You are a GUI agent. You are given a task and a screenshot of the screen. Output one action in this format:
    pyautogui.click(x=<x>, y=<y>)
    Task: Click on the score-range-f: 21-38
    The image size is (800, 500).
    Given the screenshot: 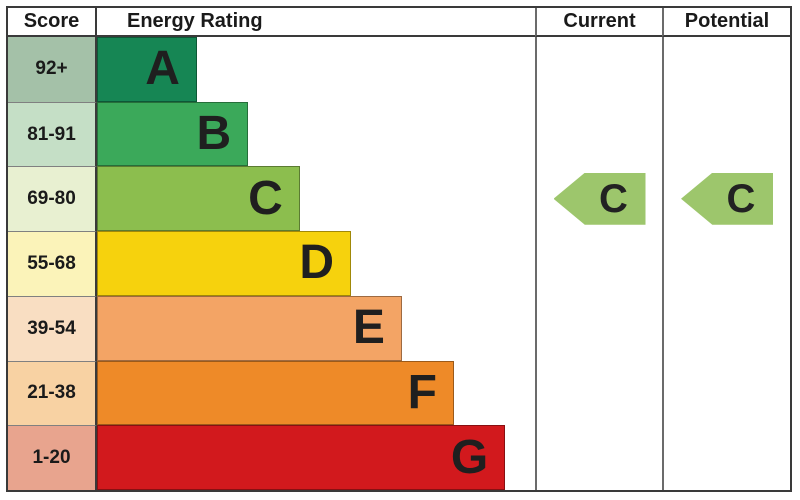 What is the action you would take?
    pyautogui.click(x=52, y=393)
    